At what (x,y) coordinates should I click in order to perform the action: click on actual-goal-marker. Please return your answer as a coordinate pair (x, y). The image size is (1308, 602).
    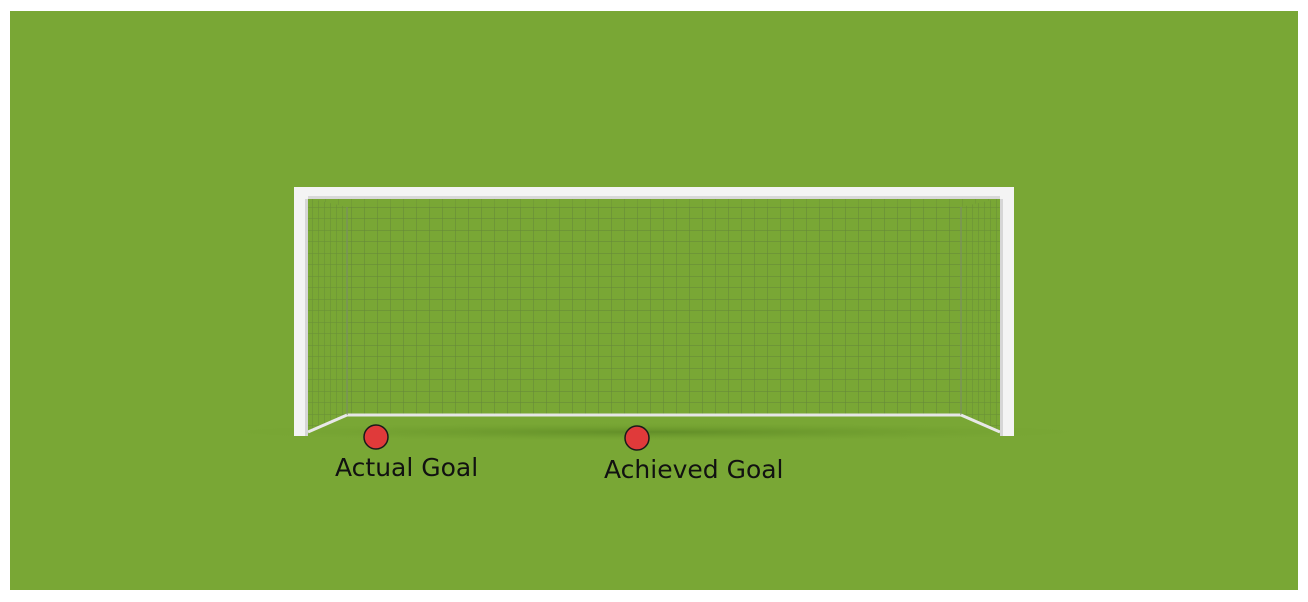
    Looking at the image, I should click on (376, 437).